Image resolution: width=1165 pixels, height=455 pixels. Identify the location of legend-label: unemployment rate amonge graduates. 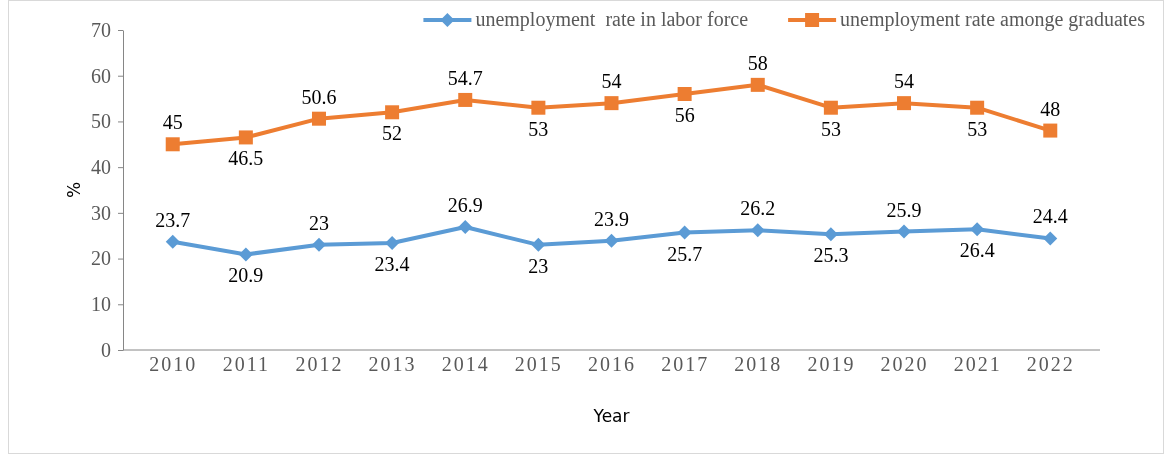
(993, 19).